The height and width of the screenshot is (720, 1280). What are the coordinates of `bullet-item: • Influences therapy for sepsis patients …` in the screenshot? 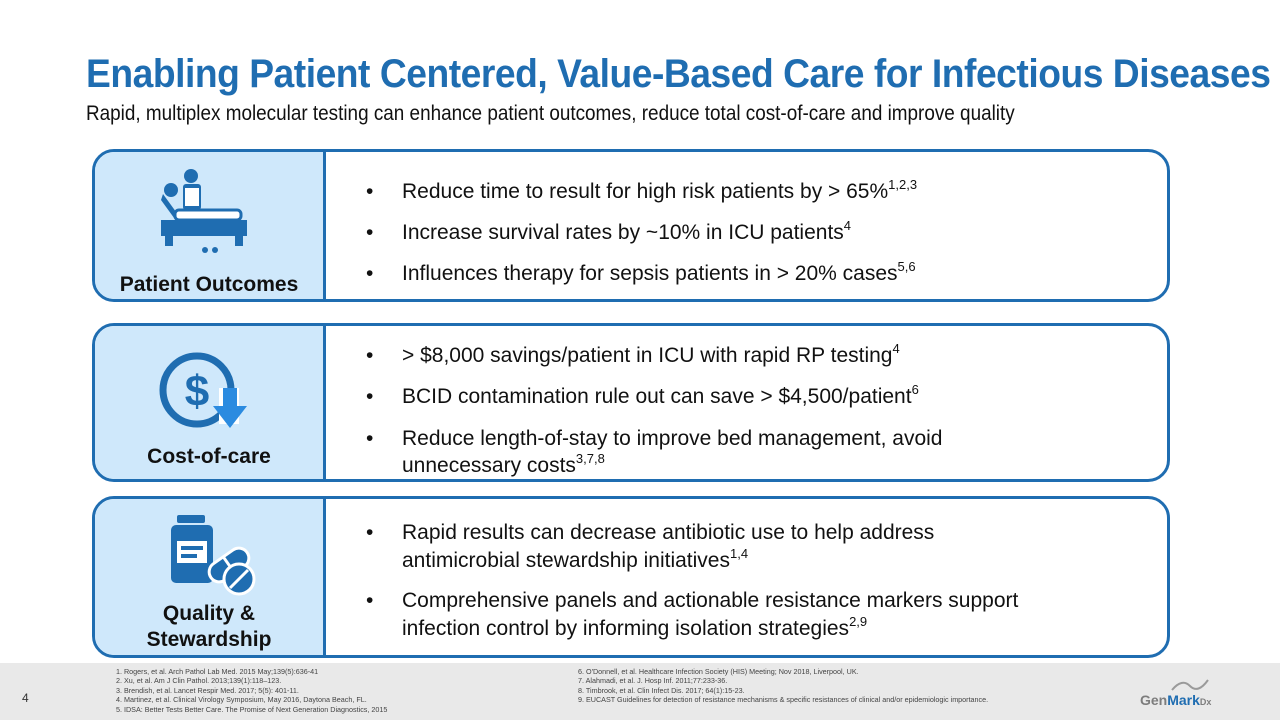 It's located at (641, 272).